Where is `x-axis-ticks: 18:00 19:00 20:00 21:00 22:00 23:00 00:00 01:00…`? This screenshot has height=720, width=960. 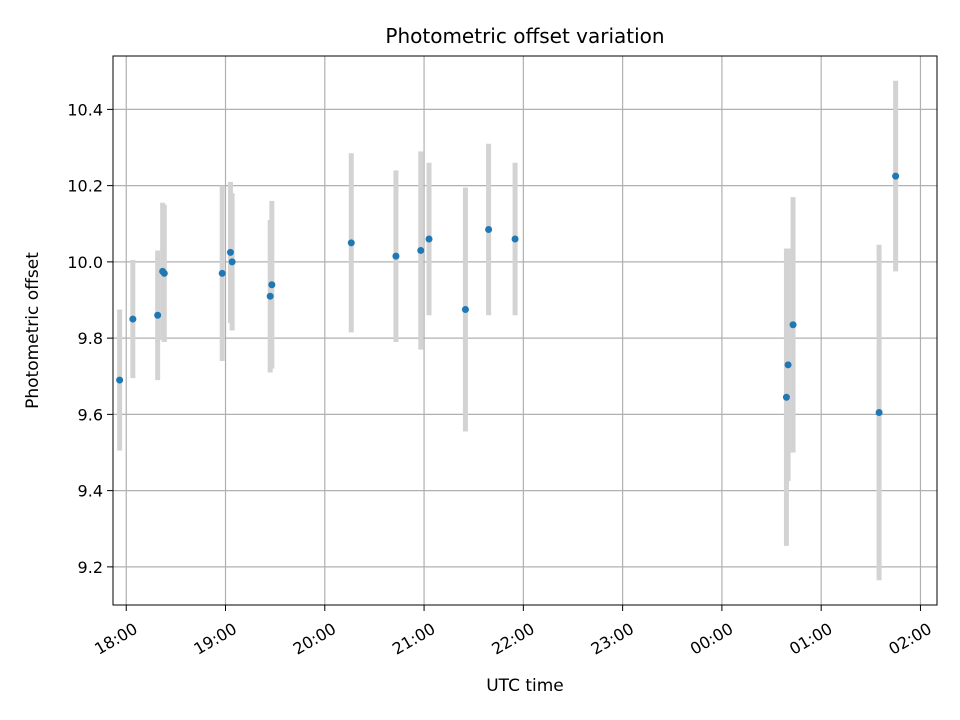 x-axis-ticks: 18:00 19:00 20:00 21:00 22:00 23:00 00:00 01:00… is located at coordinates (513, 632).